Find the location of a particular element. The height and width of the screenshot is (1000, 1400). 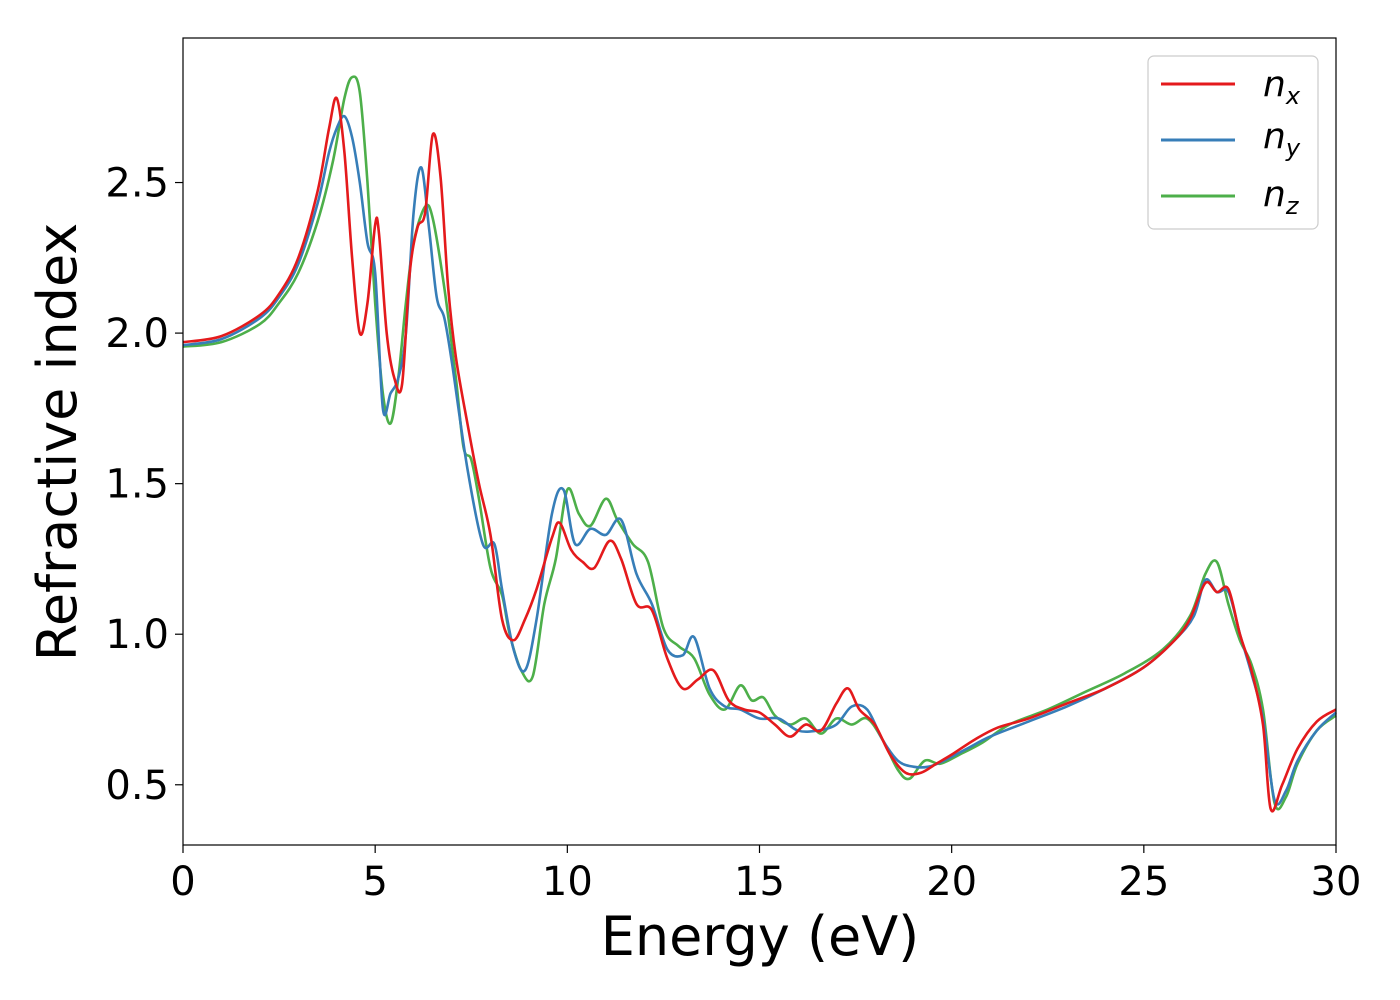

y-tick-label: 1.0 is located at coordinates (137, 635).